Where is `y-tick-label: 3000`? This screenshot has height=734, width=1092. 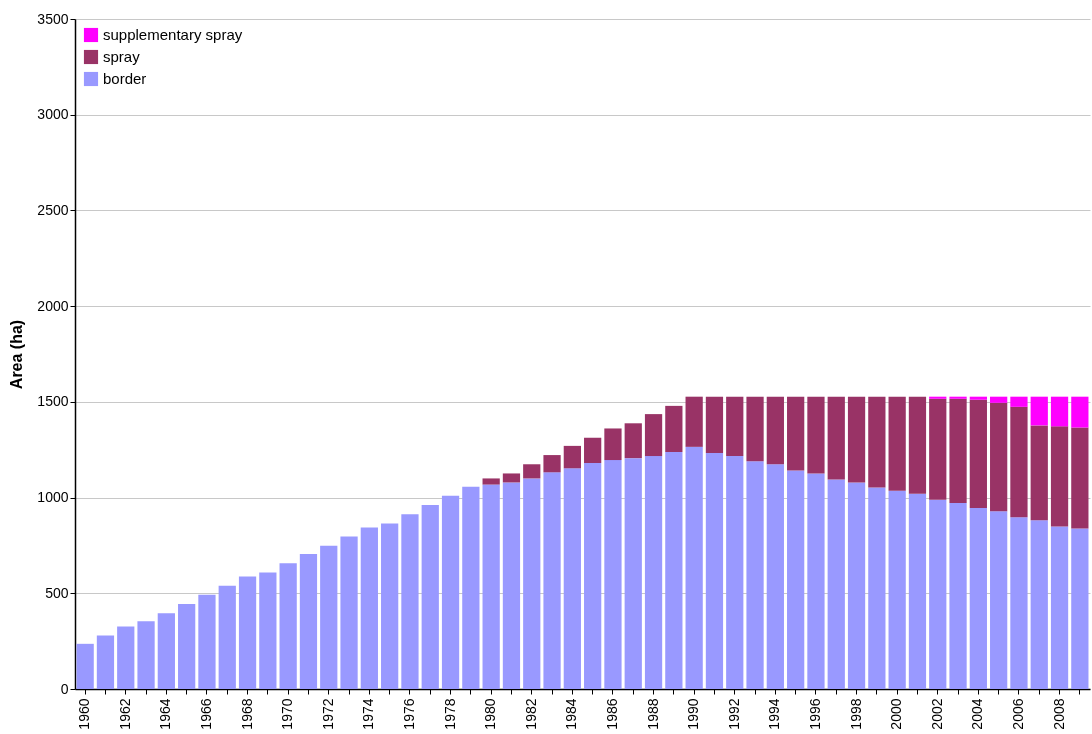
y-tick-label: 3000 is located at coordinates (53, 114).